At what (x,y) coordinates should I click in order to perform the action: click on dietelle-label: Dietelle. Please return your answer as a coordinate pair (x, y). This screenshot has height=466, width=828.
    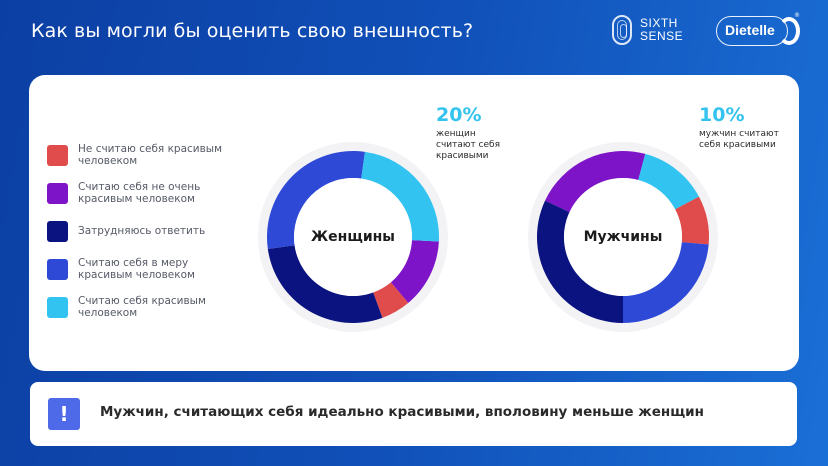
    Looking at the image, I should click on (750, 30).